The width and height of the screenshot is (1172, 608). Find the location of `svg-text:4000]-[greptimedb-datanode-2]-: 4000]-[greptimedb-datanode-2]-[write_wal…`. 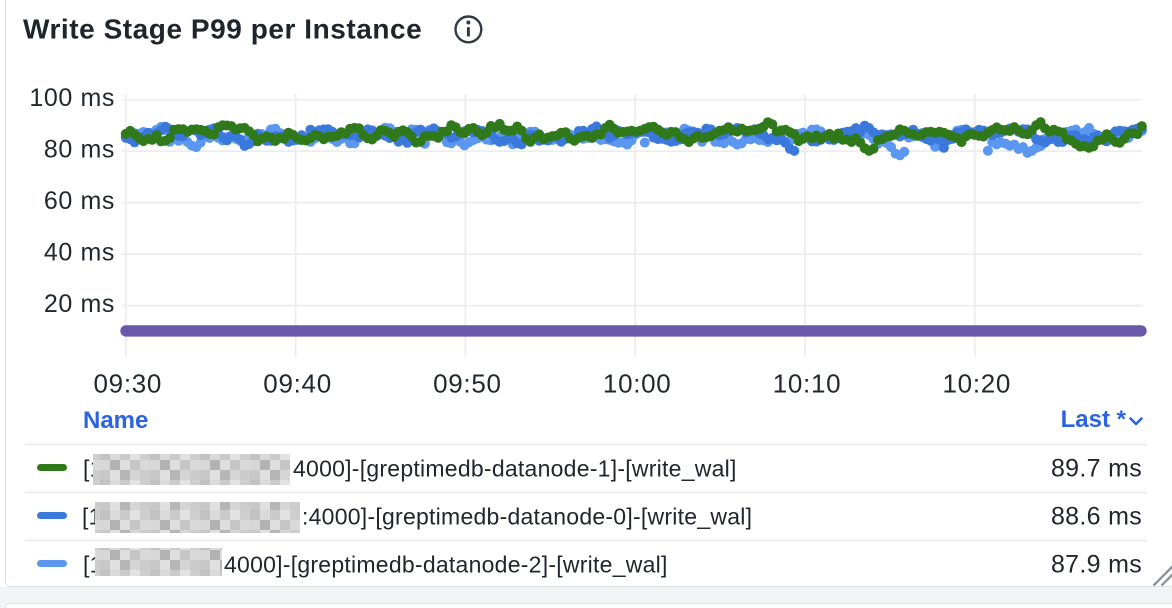

svg-text:4000]-[greptimedb-datanode-2]-: 4000]-[greptimedb-datanode-2]-[write_wal… is located at coordinates (446, 565).